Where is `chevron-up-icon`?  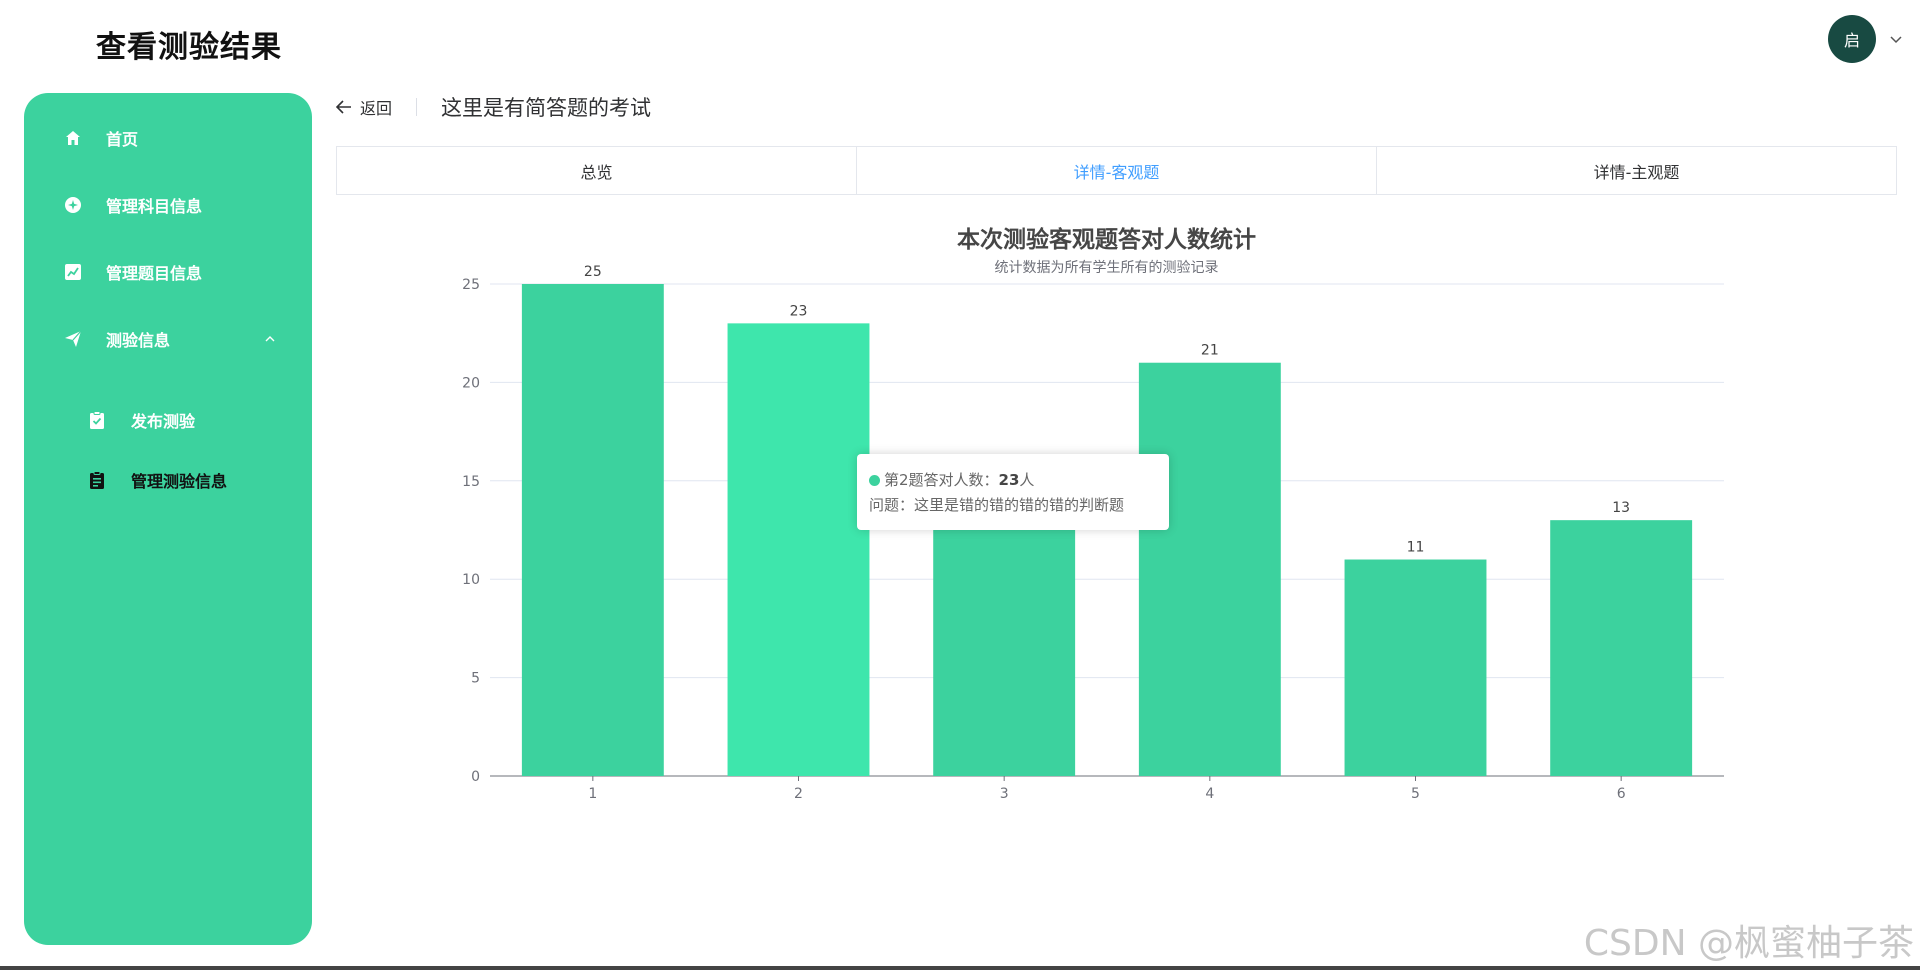 chevron-up-icon is located at coordinates (270, 339).